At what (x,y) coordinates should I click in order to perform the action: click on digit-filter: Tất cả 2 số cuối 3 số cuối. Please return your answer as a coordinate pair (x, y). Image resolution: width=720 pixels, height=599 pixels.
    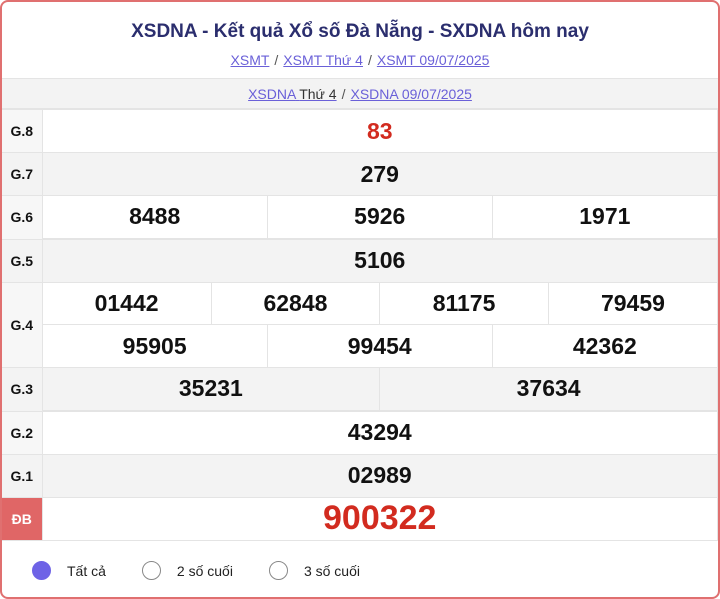
    Looking at the image, I should click on (360, 569).